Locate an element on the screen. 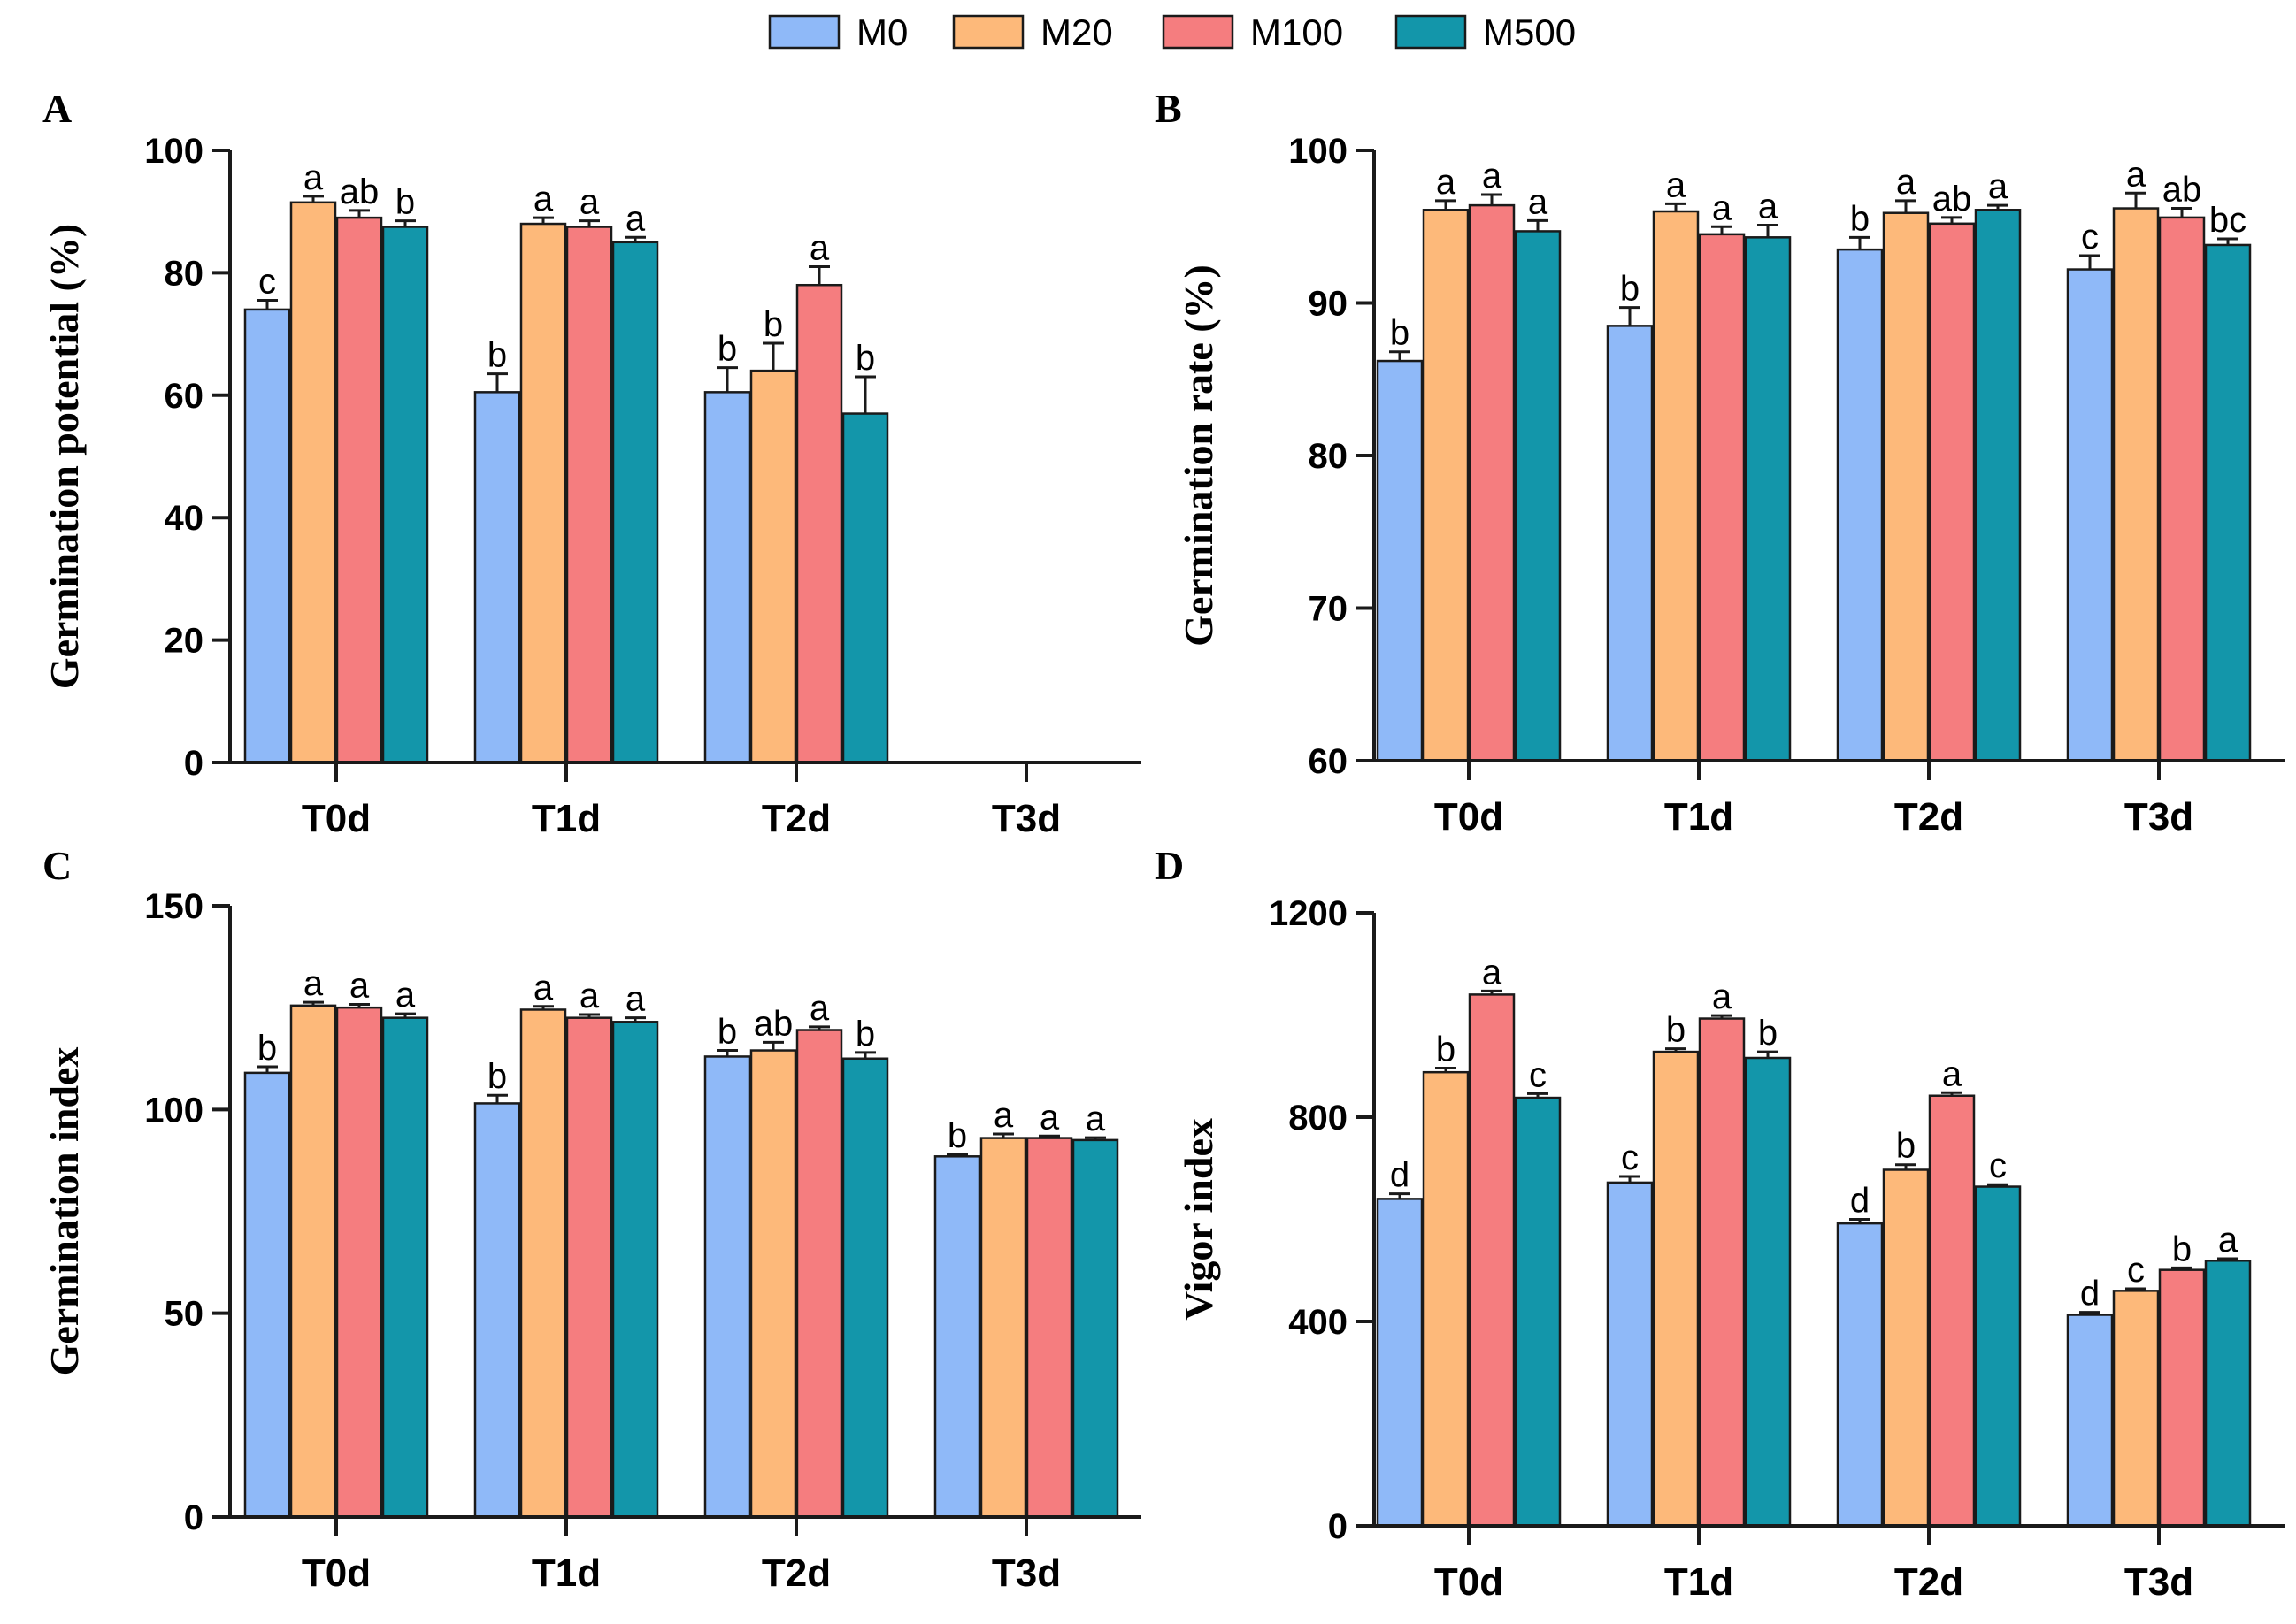 This screenshot has height=1624, width=2296. y-axis-label: Vigor index is located at coordinates (1198, 1219).